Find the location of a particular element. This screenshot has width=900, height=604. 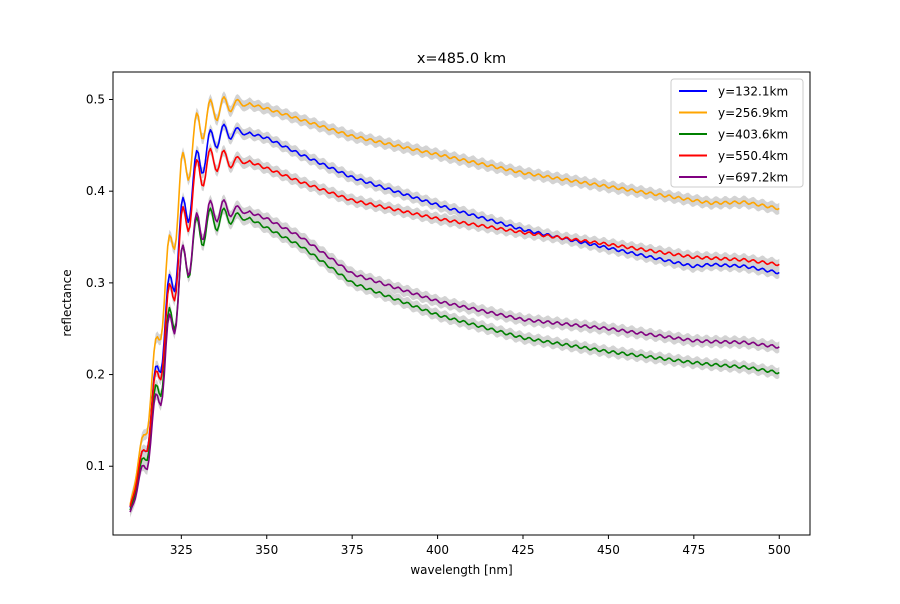

y-tick-label: 0.5 is located at coordinates (95, 100).